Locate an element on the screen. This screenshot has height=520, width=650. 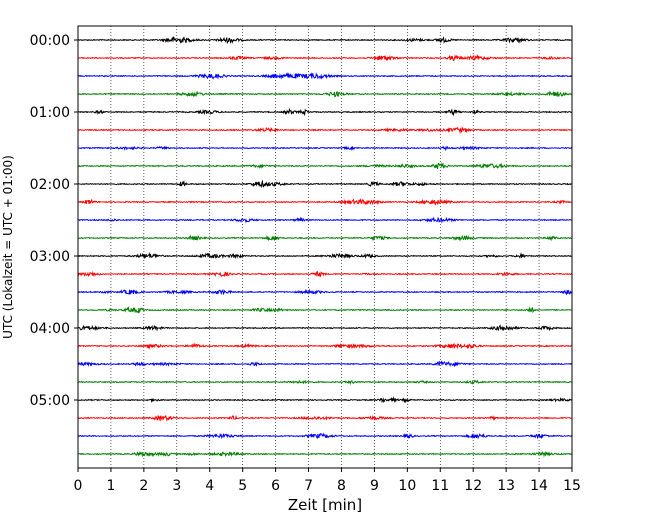
x-tick-label: 8 is located at coordinates (341, 486).